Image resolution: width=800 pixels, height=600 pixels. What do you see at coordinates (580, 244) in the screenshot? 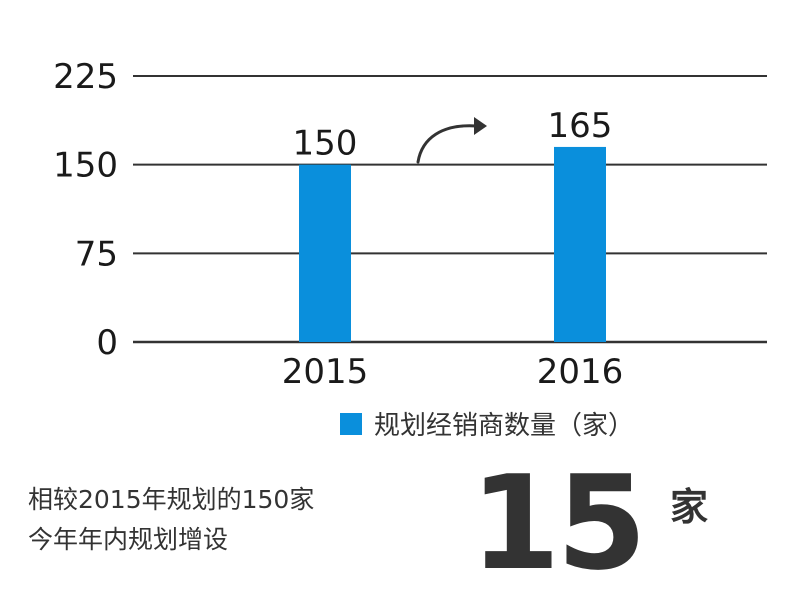
I see `bar-2016` at bounding box center [580, 244].